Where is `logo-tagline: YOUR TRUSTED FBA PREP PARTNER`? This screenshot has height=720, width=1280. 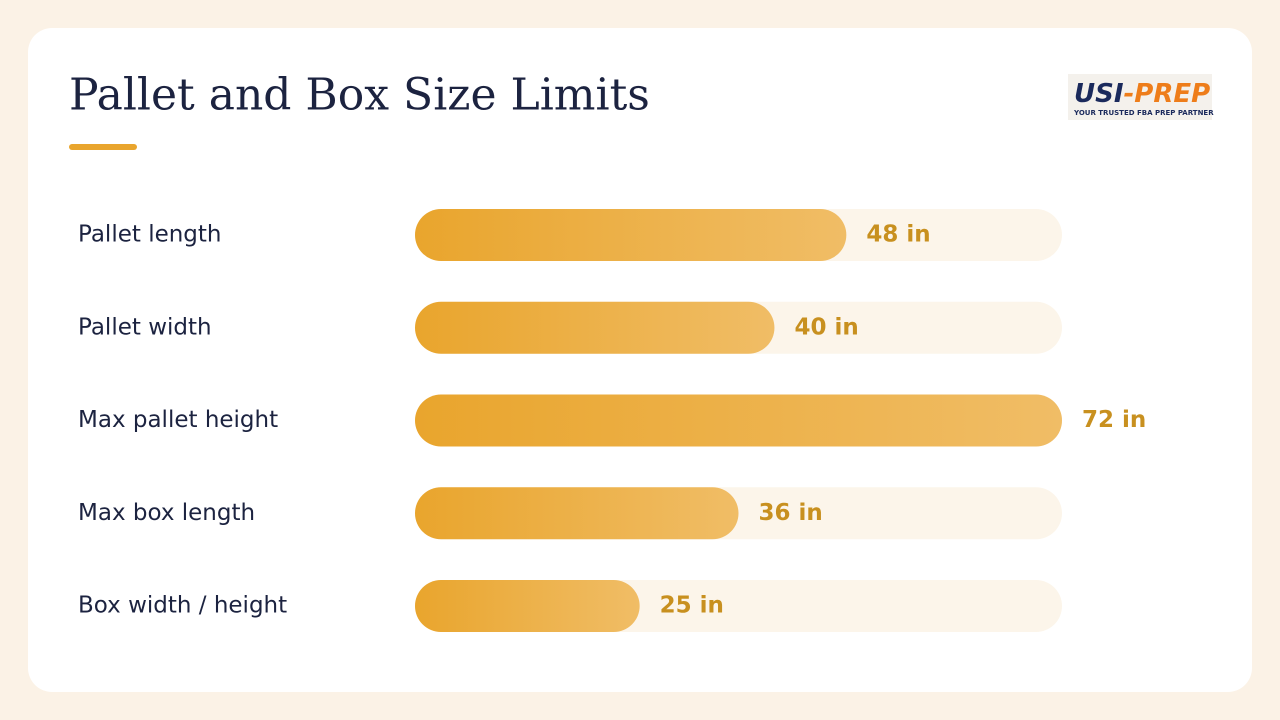 logo-tagline: YOUR TRUSTED FBA PREP PARTNER is located at coordinates (1143, 113).